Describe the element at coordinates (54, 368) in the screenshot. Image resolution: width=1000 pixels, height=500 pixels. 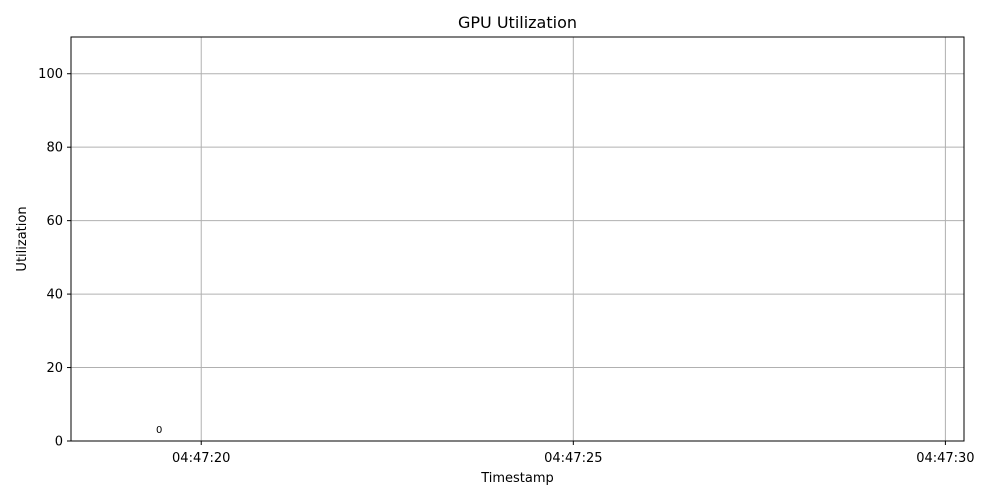
I see `y-tick-label: 20` at that location.